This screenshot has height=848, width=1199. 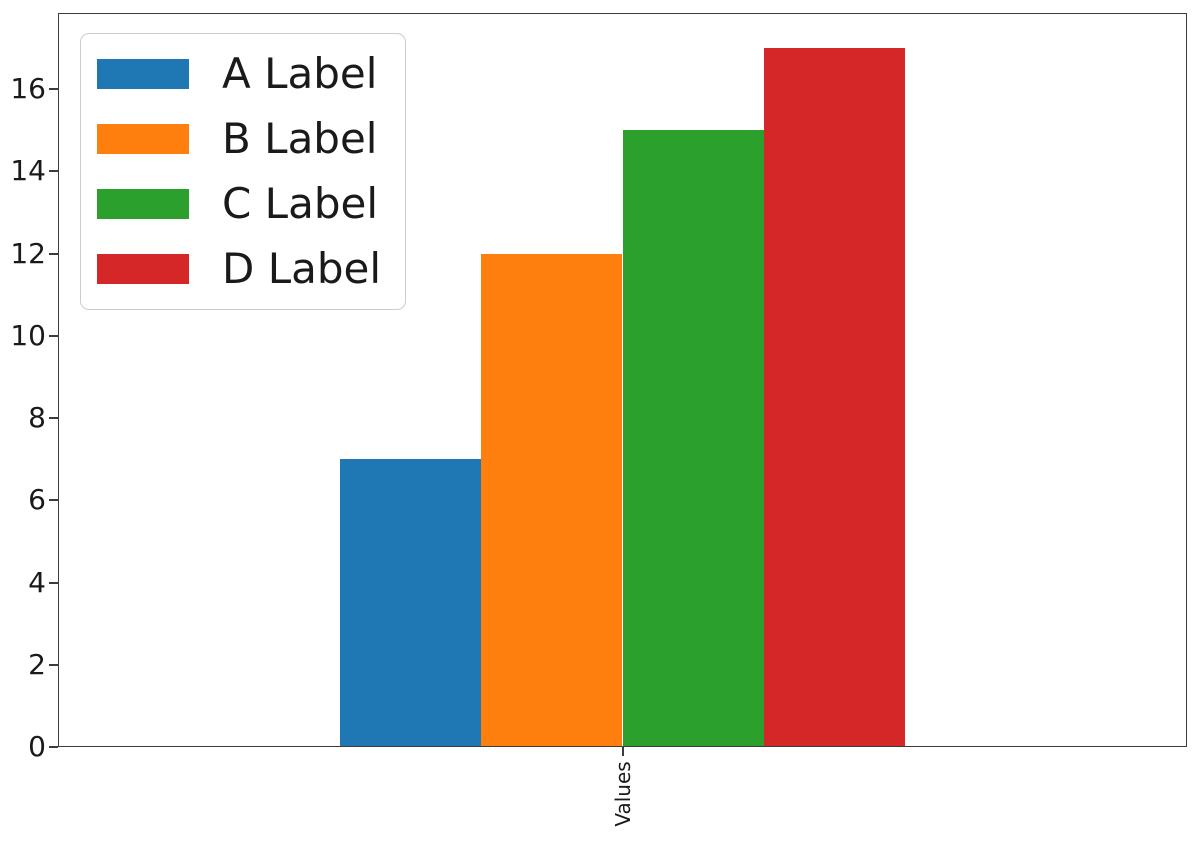 What do you see at coordinates (37, 582) in the screenshot?
I see `y-tick-label: 4` at bounding box center [37, 582].